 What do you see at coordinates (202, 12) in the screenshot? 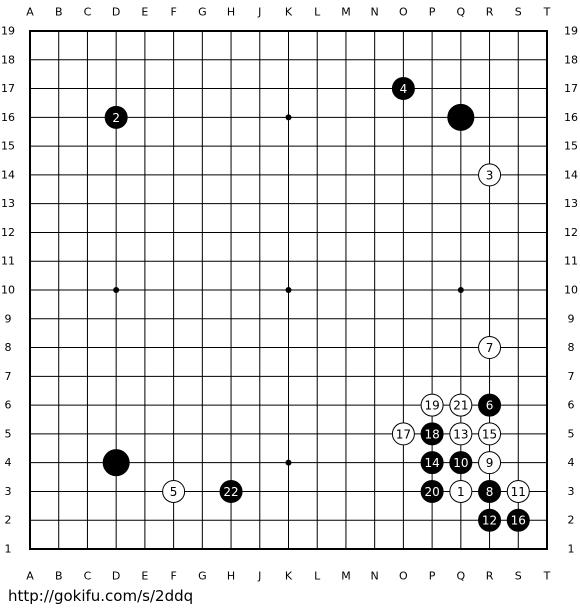
I see `column-label: G` at bounding box center [202, 12].